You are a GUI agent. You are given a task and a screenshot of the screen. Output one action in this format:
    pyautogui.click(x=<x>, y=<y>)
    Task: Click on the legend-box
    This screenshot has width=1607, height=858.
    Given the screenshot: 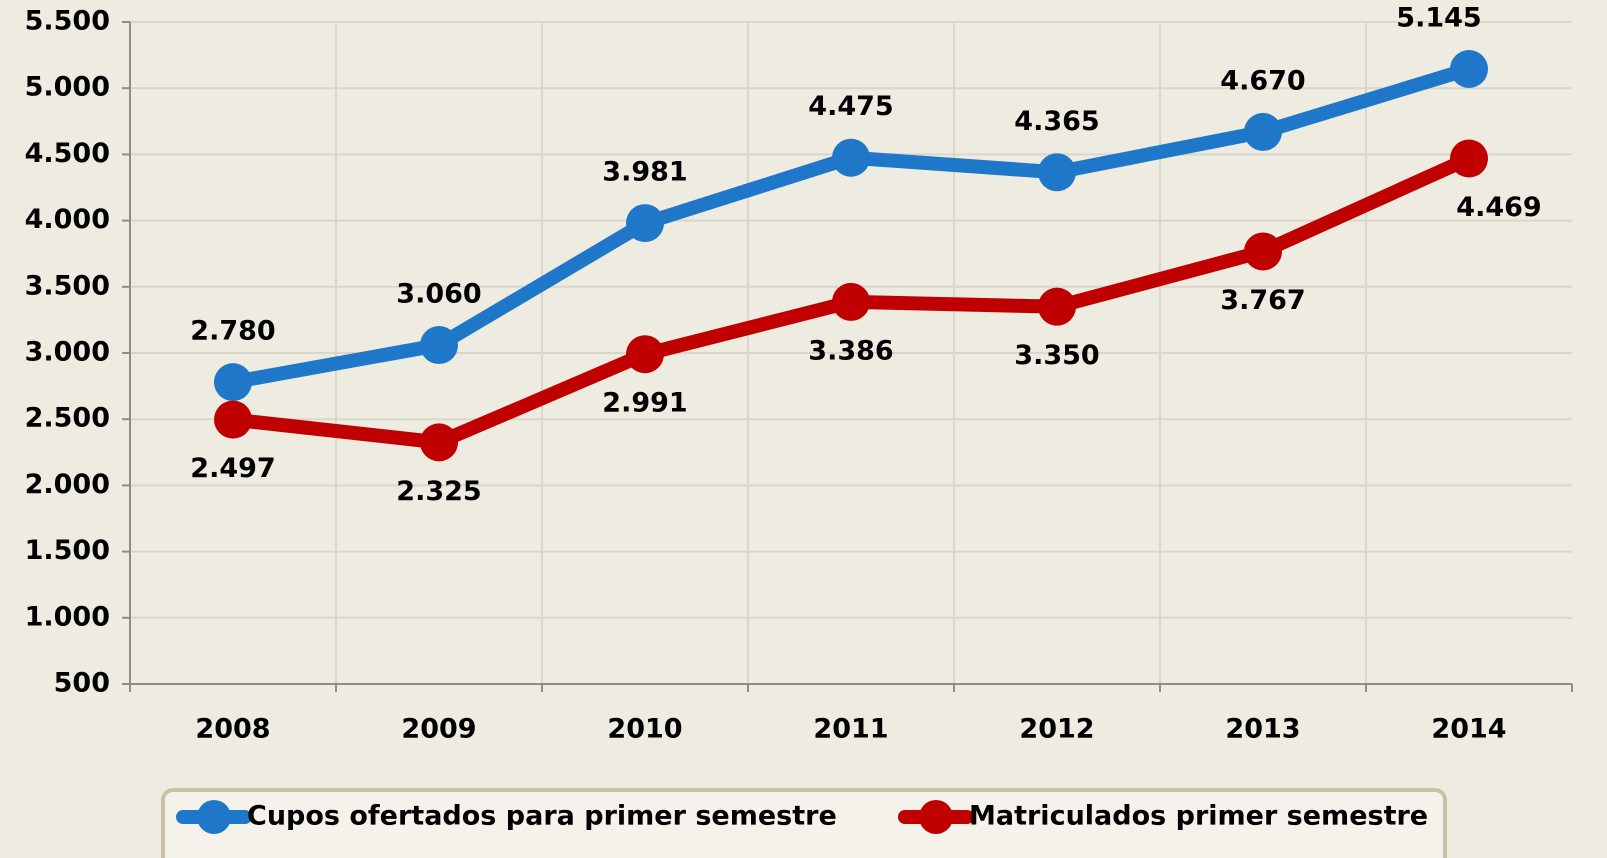 What is the action you would take?
    pyautogui.click(x=804, y=823)
    